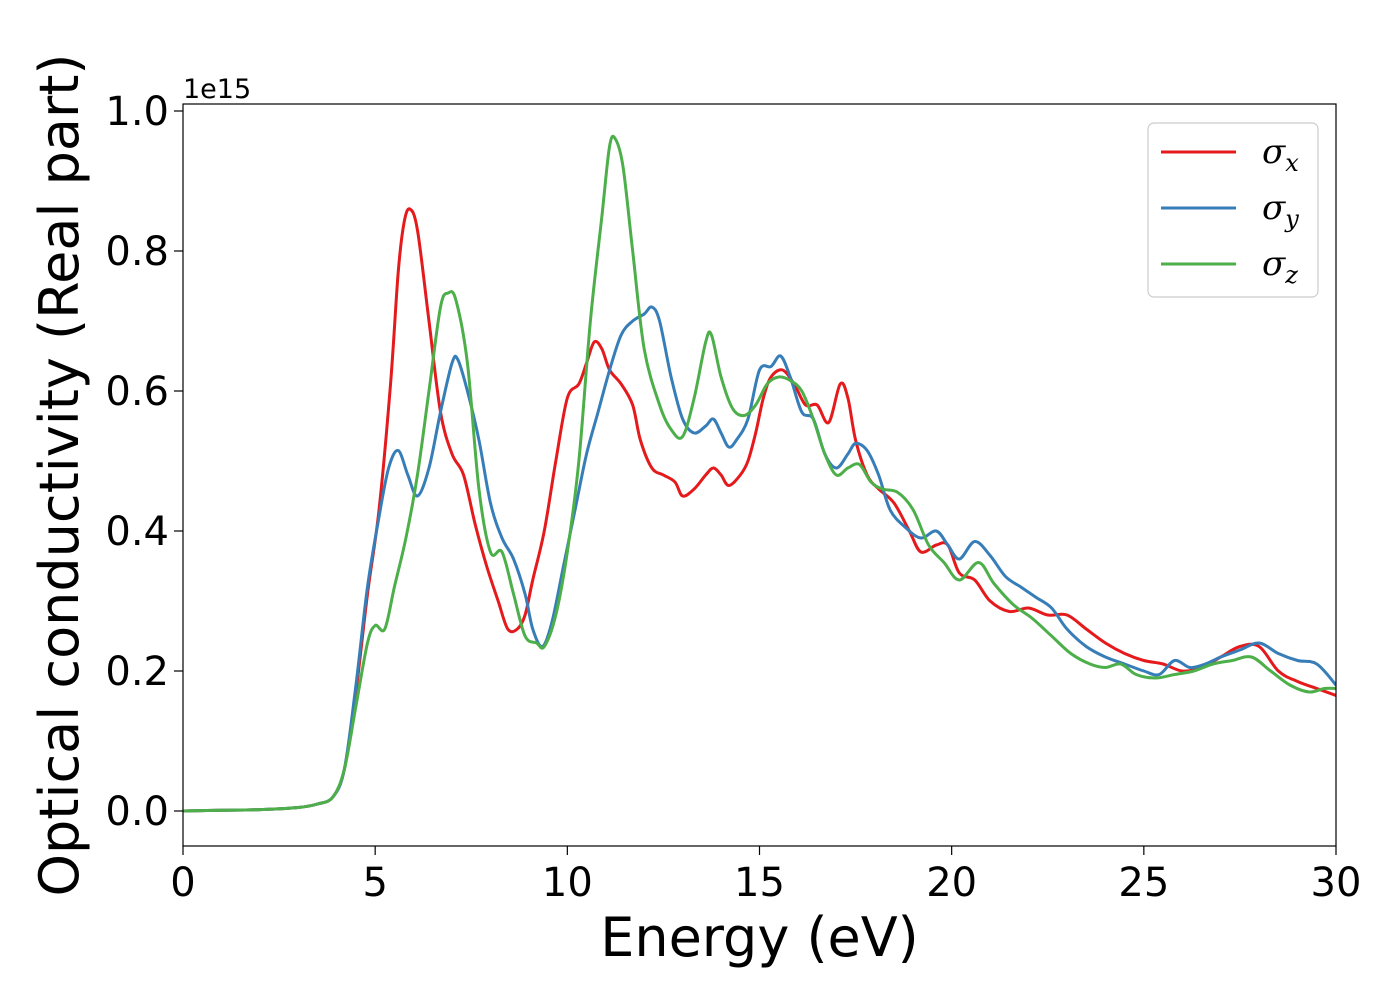 This screenshot has height=1000, width=1400. I want to click on legend-label: σx, so click(1280, 154).